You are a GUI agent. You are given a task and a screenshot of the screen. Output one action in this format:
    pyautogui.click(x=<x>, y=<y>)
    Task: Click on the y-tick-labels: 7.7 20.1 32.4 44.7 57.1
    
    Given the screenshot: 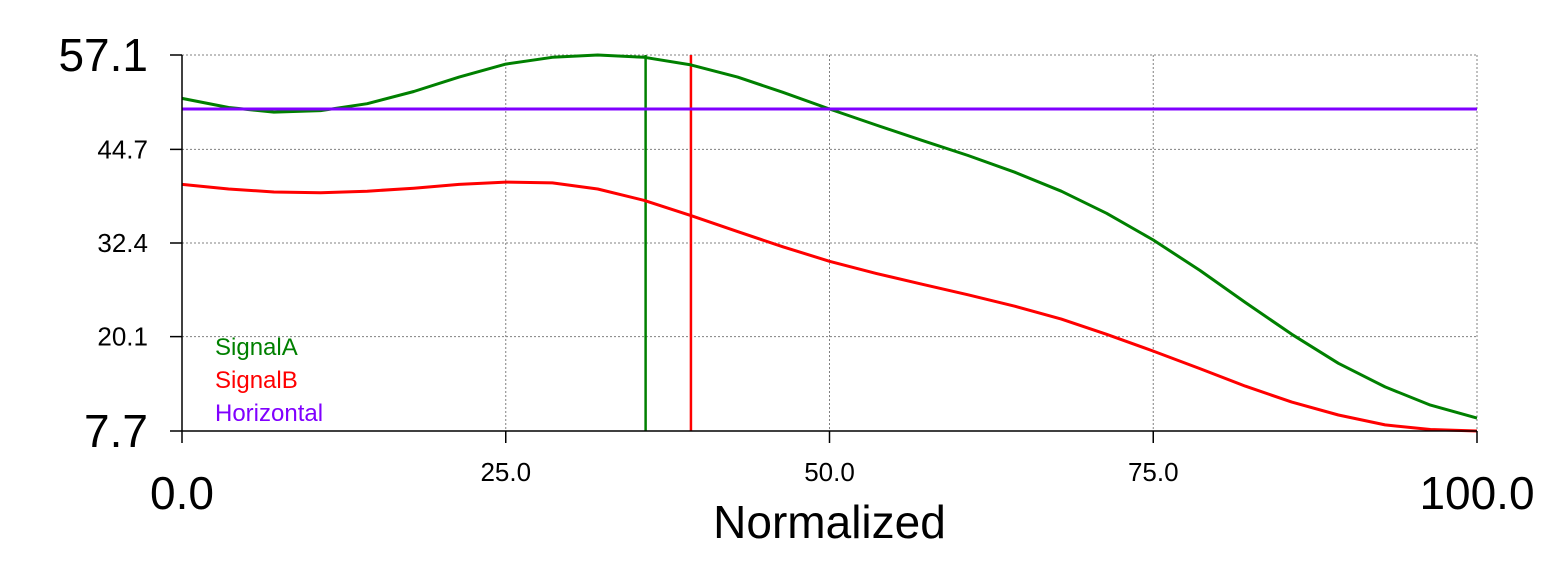 What is the action you would take?
    pyautogui.click(x=103, y=243)
    